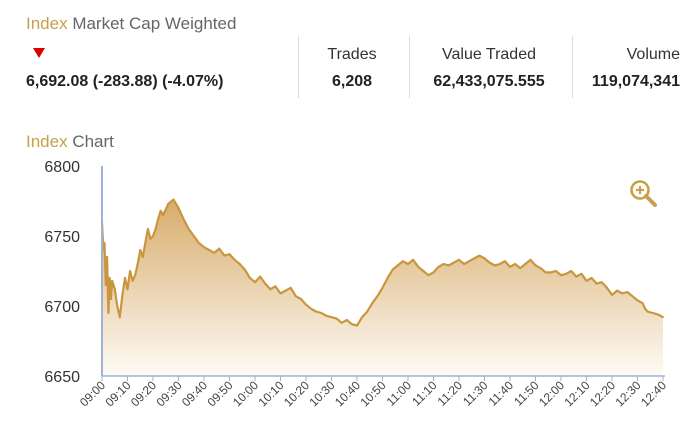 The height and width of the screenshot is (446, 700). Describe the element at coordinates (270, 393) in the screenshot. I see `x-tick-label: 10:10` at that location.